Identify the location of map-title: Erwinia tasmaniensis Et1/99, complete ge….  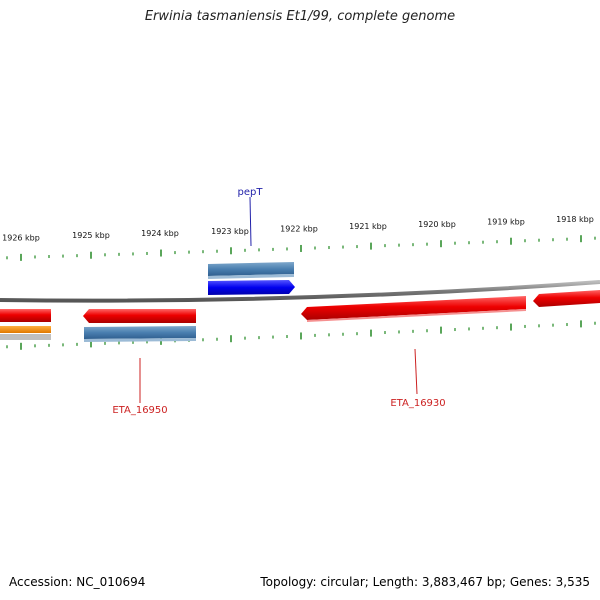
(300, 16).